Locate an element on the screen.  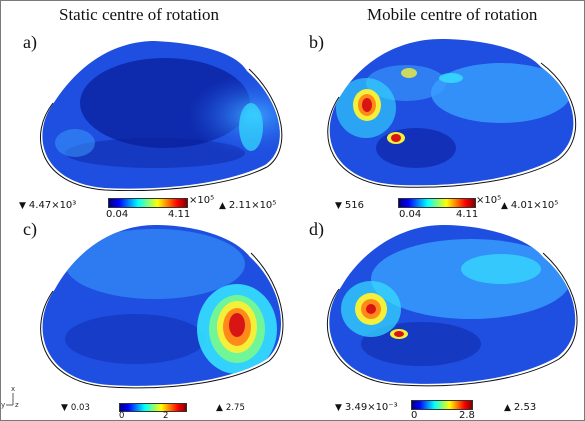
panel-letter-c: c) is located at coordinates (30, 229).